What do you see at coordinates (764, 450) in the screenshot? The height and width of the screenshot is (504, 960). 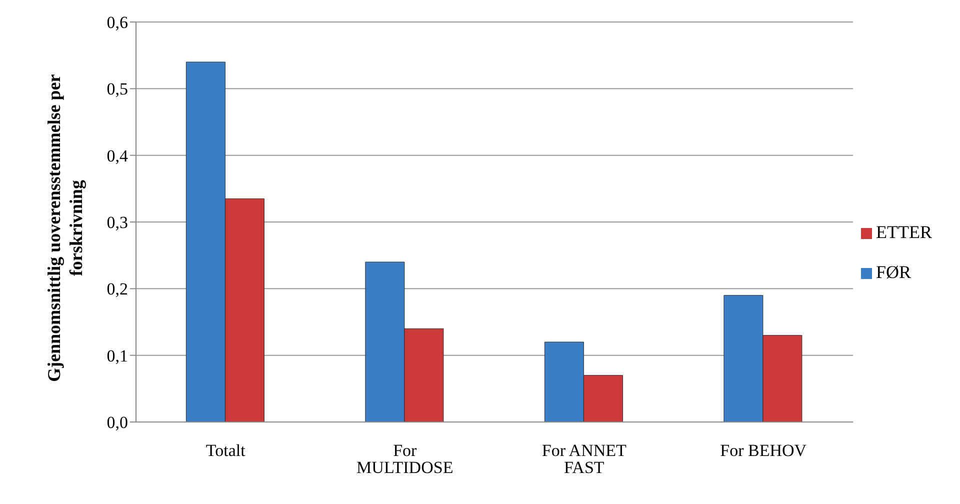 I see `x-tick-label: For BEHOV` at bounding box center [764, 450].